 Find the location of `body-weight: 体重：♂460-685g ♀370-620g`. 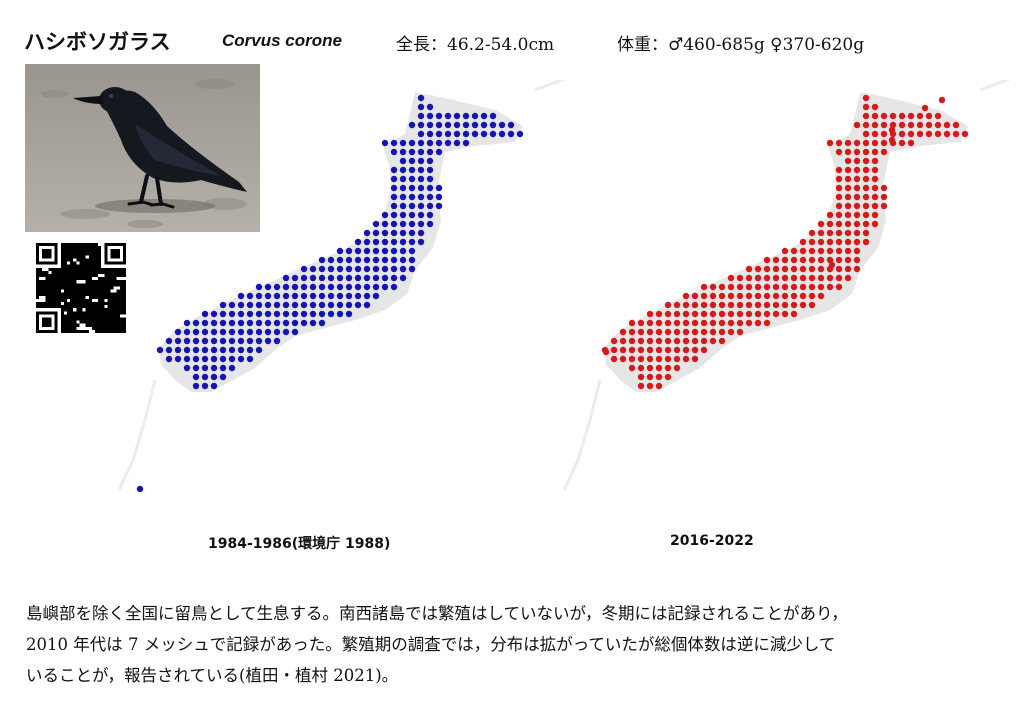

body-weight: 体重：♂460-685g ♀370-620g is located at coordinates (741, 45).